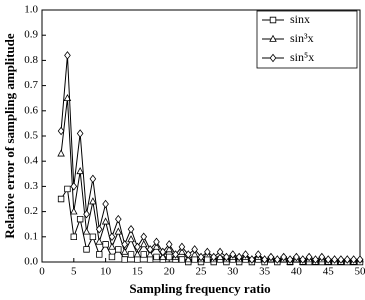 This screenshot has height=300, width=365. What do you see at coordinates (202, 272) in the screenshot?
I see `x-tick-label: 25` at bounding box center [202, 272].